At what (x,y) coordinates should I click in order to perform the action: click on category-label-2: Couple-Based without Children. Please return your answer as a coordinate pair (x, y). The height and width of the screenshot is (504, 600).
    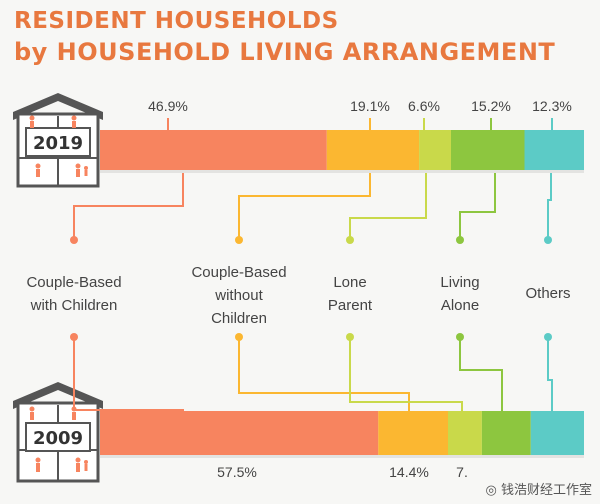
    Looking at the image, I should click on (238, 295).